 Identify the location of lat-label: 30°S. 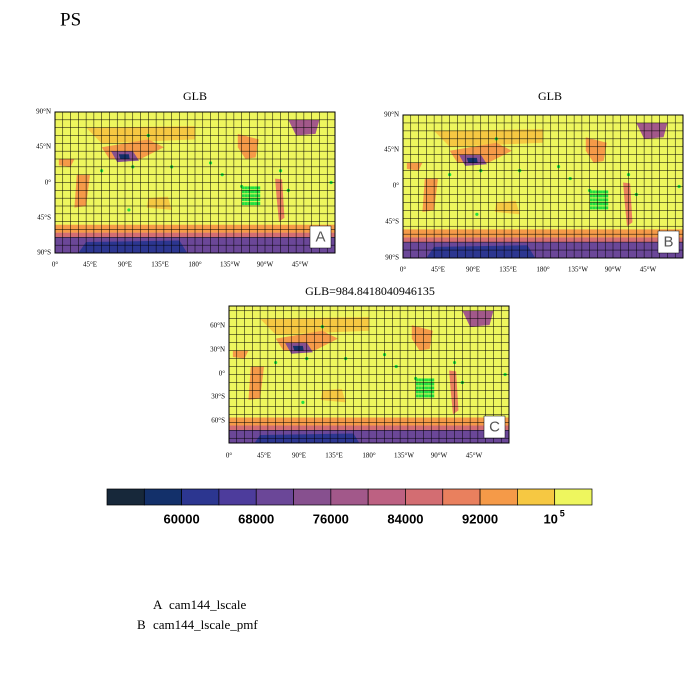
(218, 397).